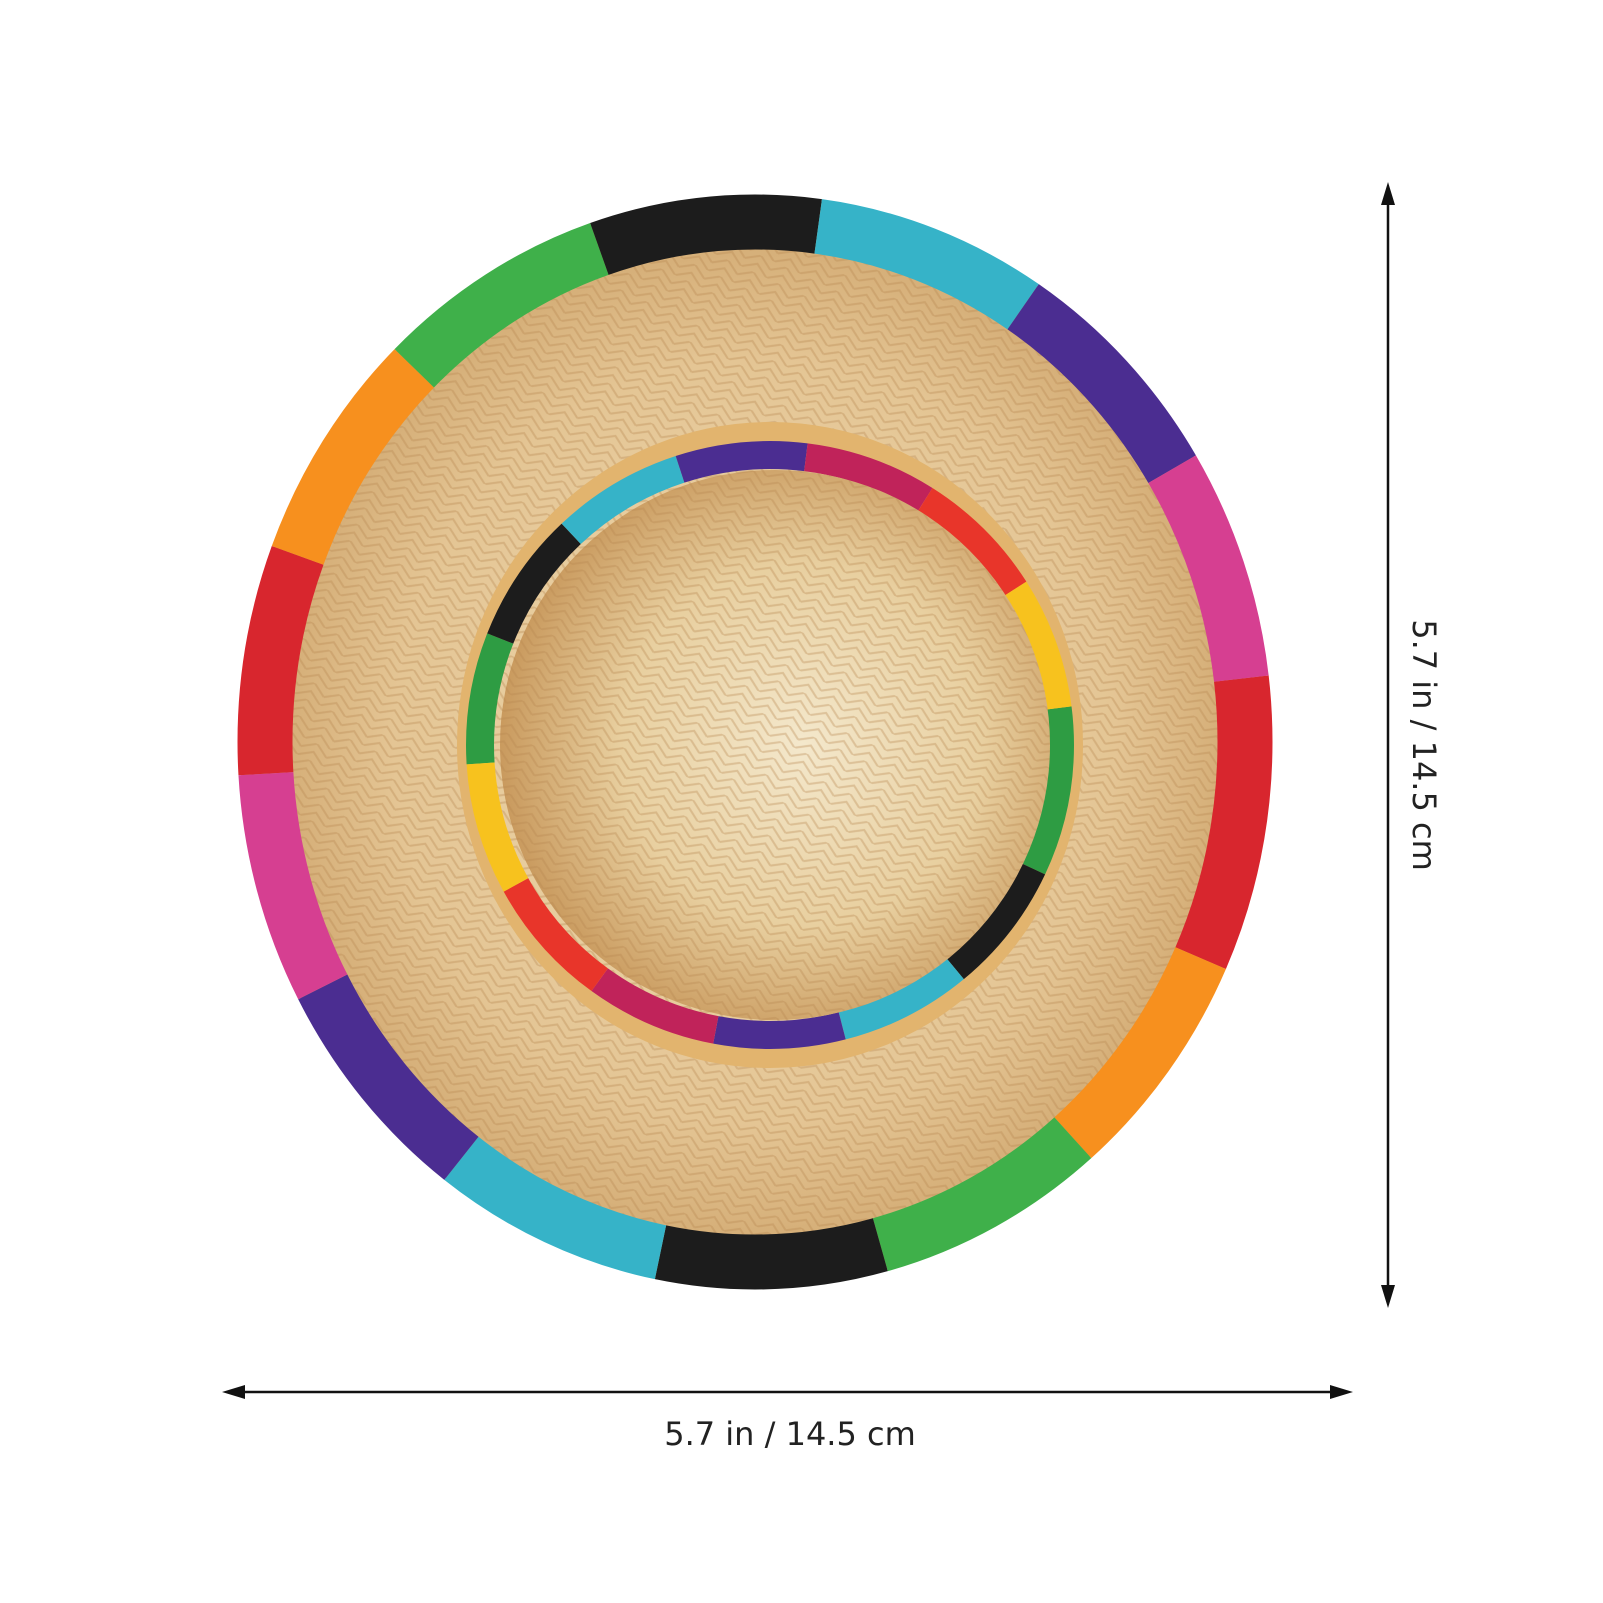 This screenshot has height=1603, width=1603. I want to click on crown-band, so click(770, 745).